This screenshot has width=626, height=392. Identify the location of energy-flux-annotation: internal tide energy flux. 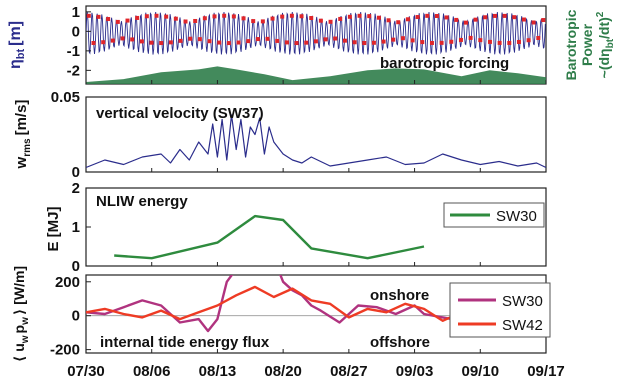
(185, 342).